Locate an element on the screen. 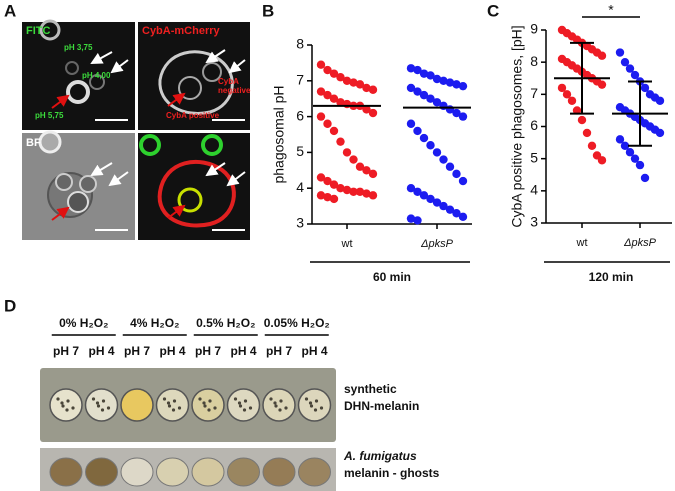  micrograph-merge is located at coordinates (194, 186).